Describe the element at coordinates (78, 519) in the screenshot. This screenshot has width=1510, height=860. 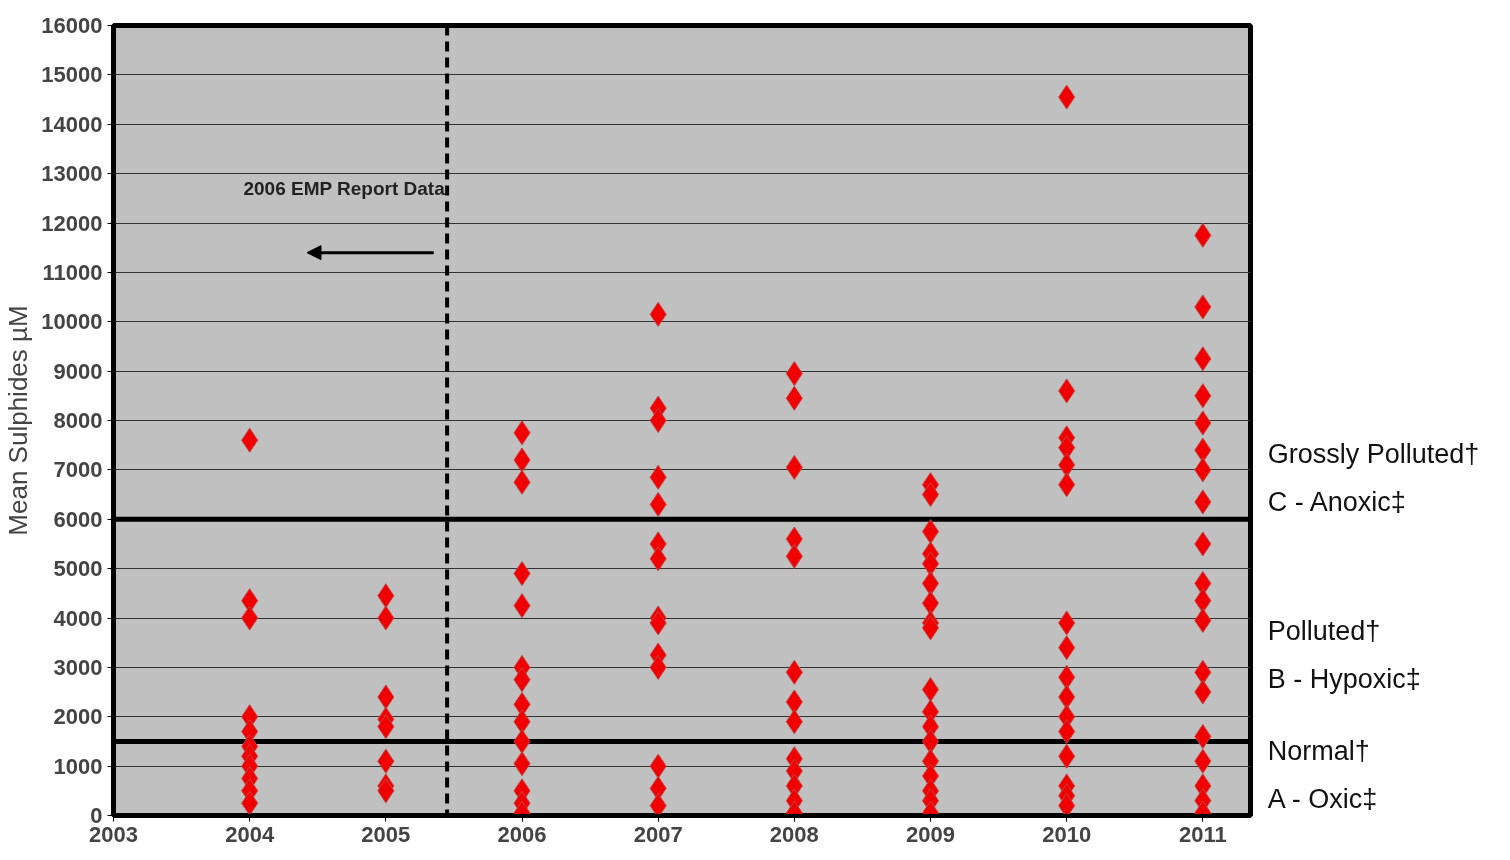
I see `y-tick-label: 6000` at that location.